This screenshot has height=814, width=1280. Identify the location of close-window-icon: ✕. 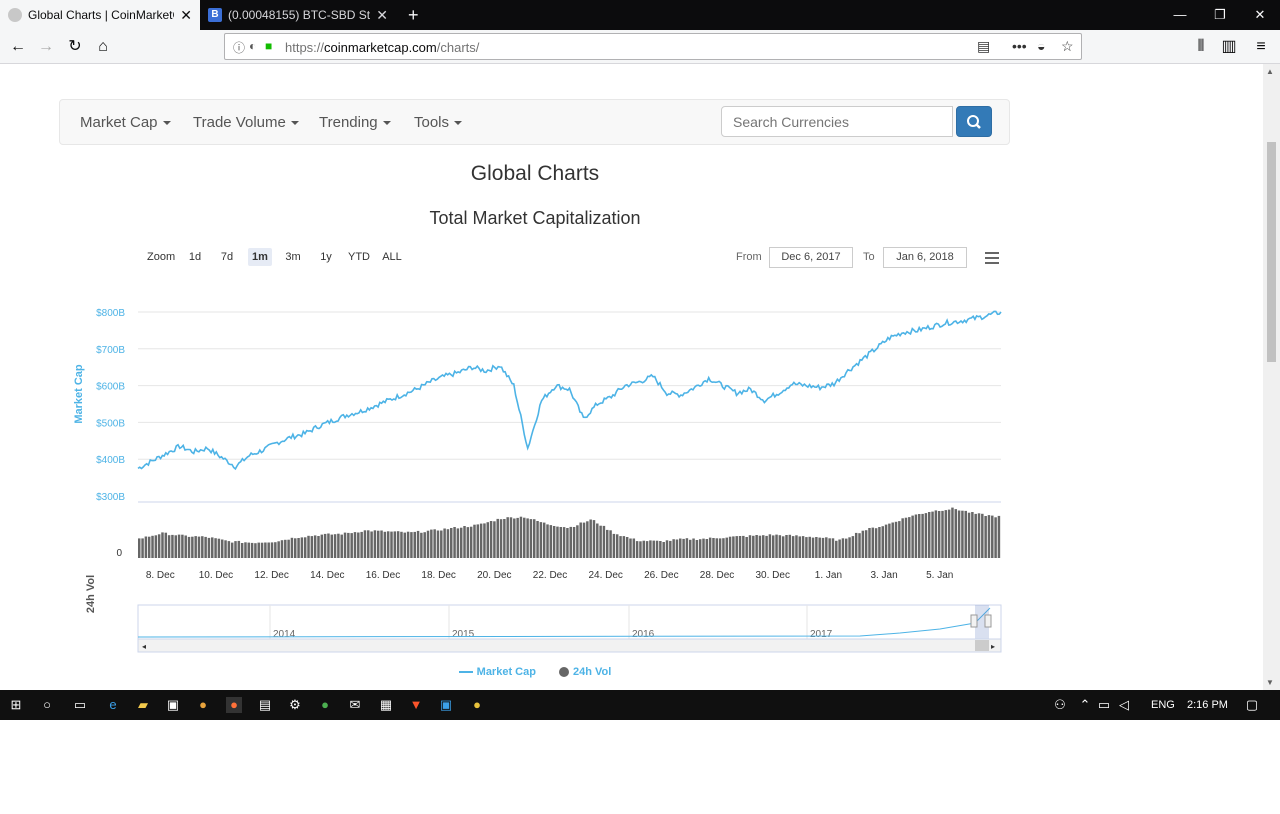
(1260, 14).